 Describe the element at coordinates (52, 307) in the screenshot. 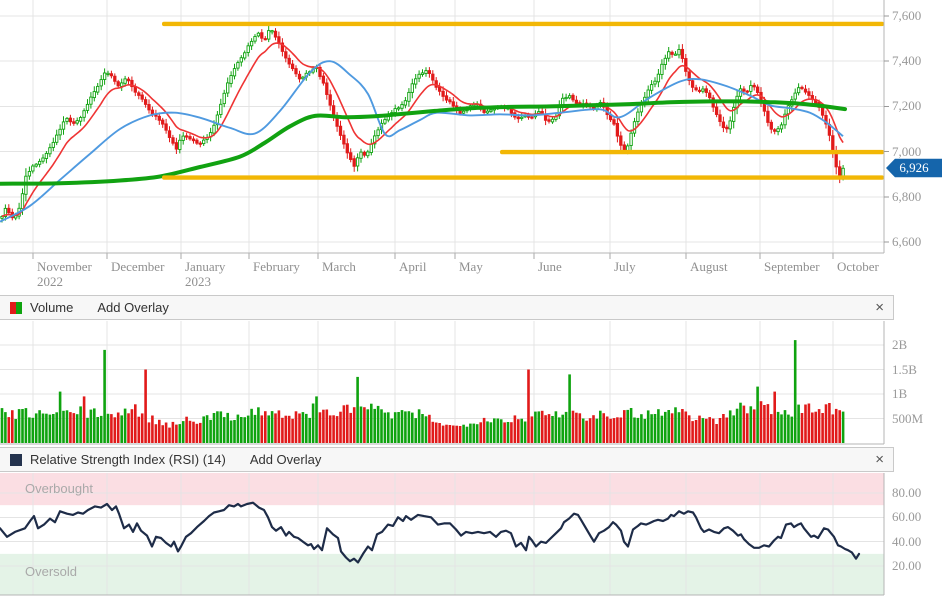

I see `volume-legend-label: Volume` at that location.